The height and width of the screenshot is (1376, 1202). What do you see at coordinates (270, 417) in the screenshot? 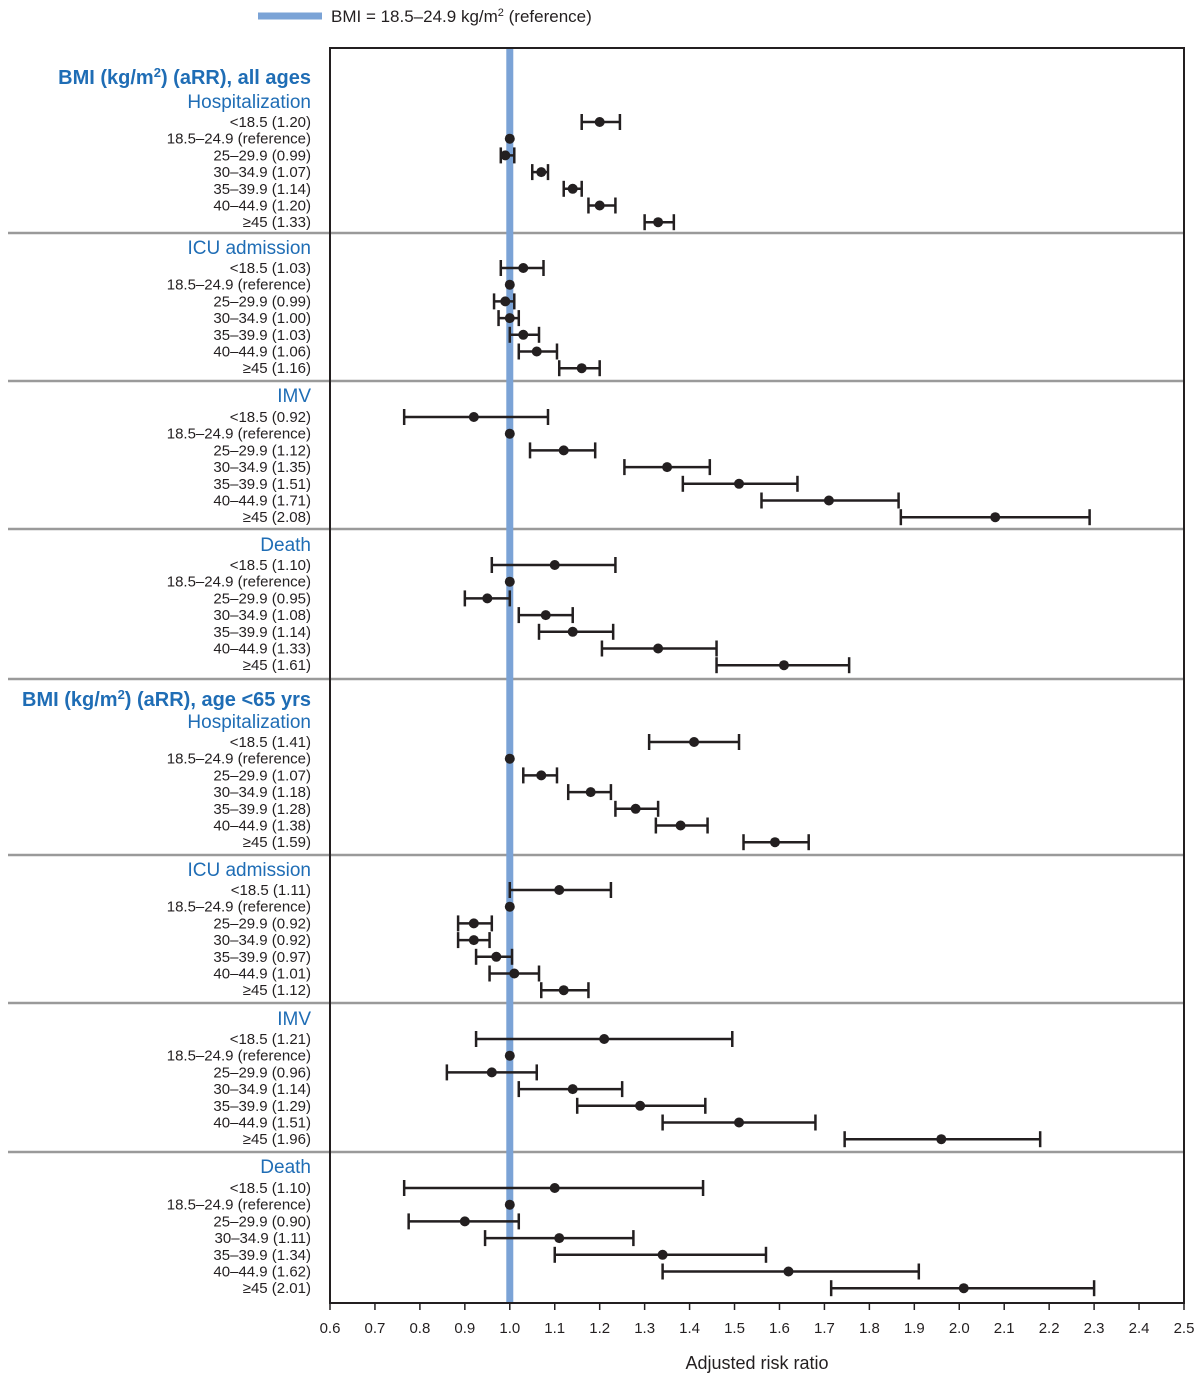
I see `row-label: <18.5 (0.92)` at bounding box center [270, 417].